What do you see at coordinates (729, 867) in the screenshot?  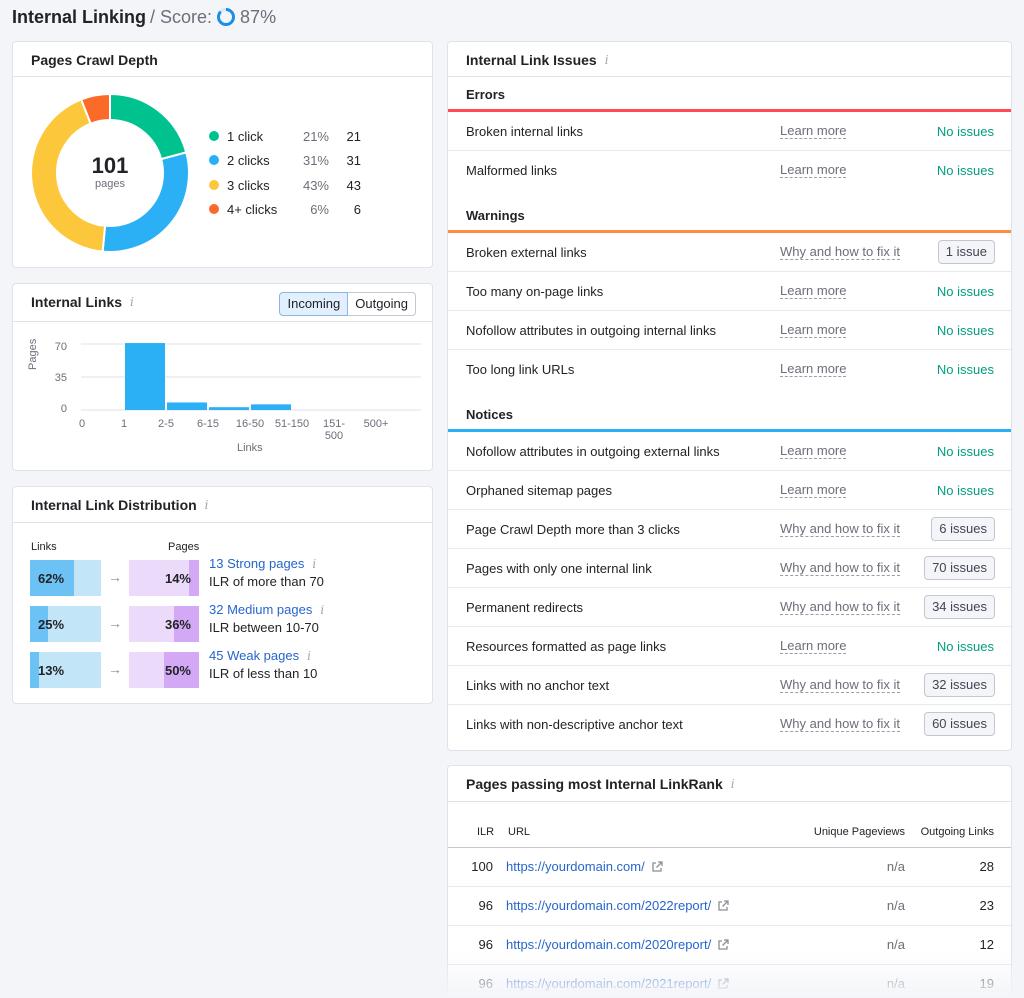 I see `table-row: 100 https://yourdomain.com/n/a 28` at bounding box center [729, 867].